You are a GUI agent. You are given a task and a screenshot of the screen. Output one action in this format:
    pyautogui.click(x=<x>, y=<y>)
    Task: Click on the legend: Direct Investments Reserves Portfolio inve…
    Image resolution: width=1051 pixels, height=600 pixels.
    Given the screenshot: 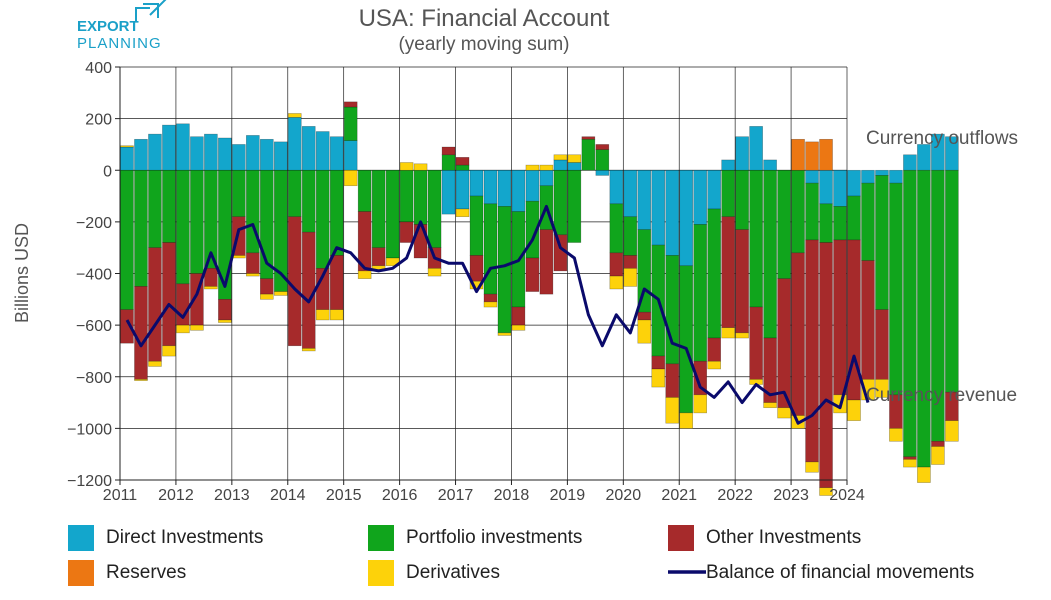 What is the action you would take?
    pyautogui.click(x=521, y=555)
    